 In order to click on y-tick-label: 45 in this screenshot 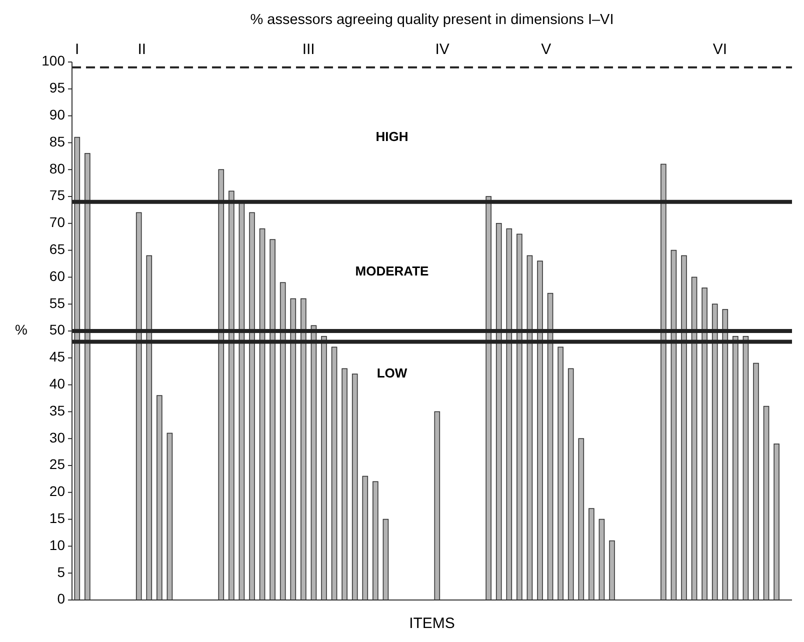, I will do `click(57, 356)`.